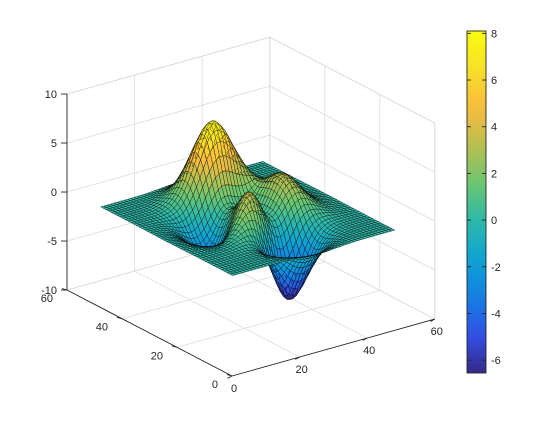 This screenshot has height=425, width=560. I want to click on z-tick-label: -10, so click(49, 291).